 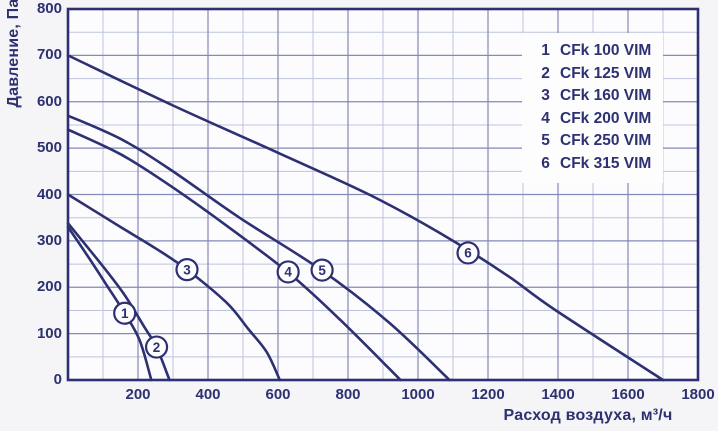 I want to click on legend-item-label: CFk 160 VIM, so click(x=606, y=96).